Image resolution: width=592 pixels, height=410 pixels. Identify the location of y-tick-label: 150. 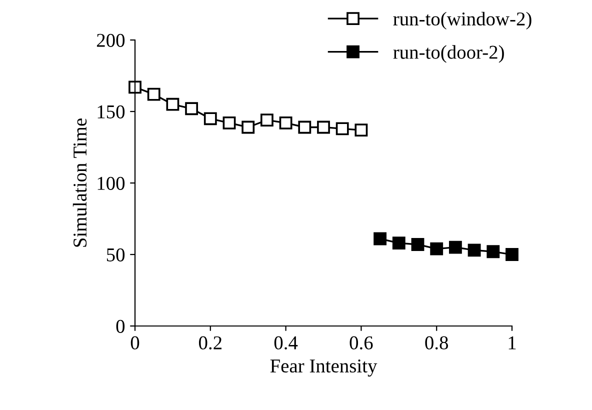
(111, 111).